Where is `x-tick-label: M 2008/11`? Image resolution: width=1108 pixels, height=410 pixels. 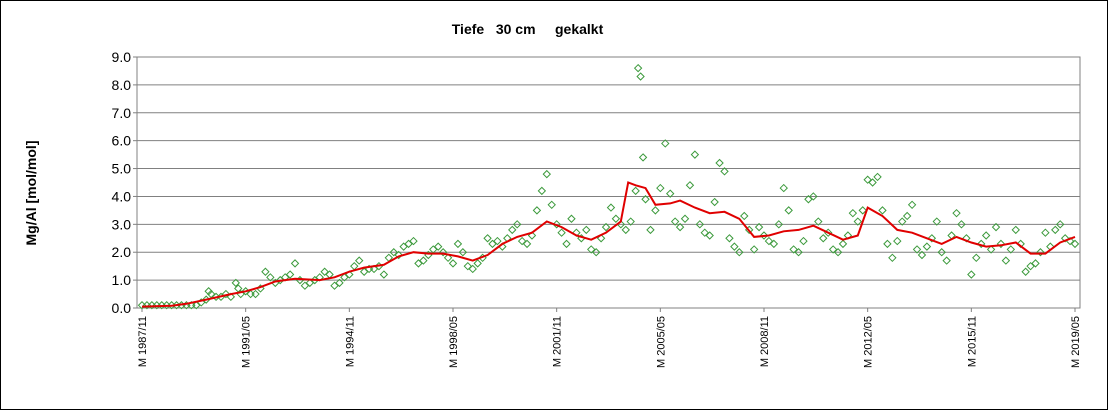
x-tick-label: M 2008/11 is located at coordinates (765, 341).